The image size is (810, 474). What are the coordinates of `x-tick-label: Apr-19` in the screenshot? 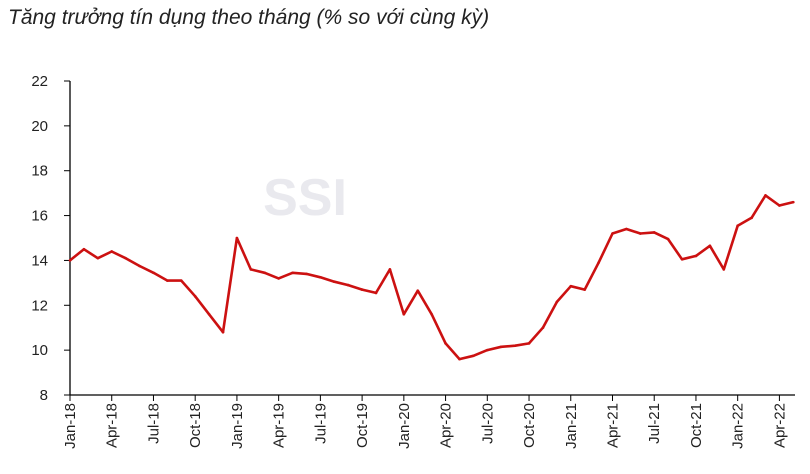 It's located at (279, 425).